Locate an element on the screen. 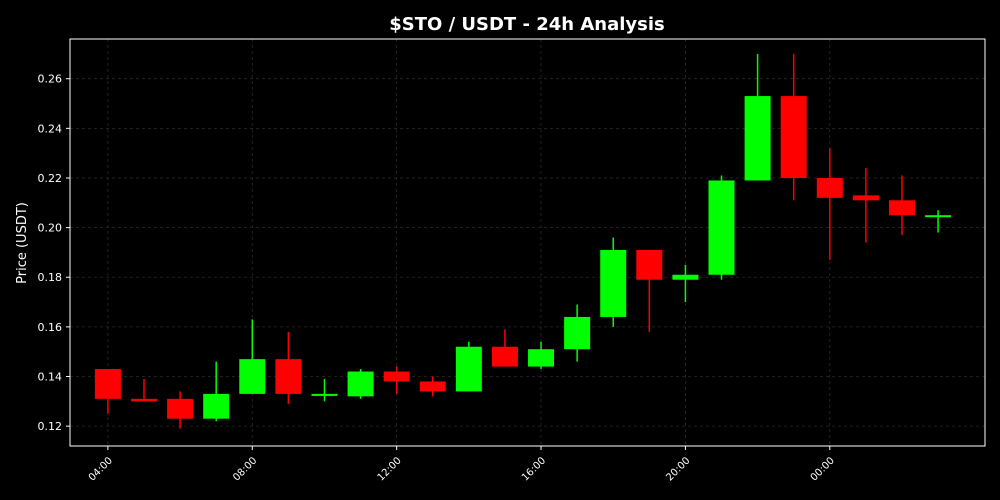  y-tick-label: 0.26 is located at coordinates (50, 79).